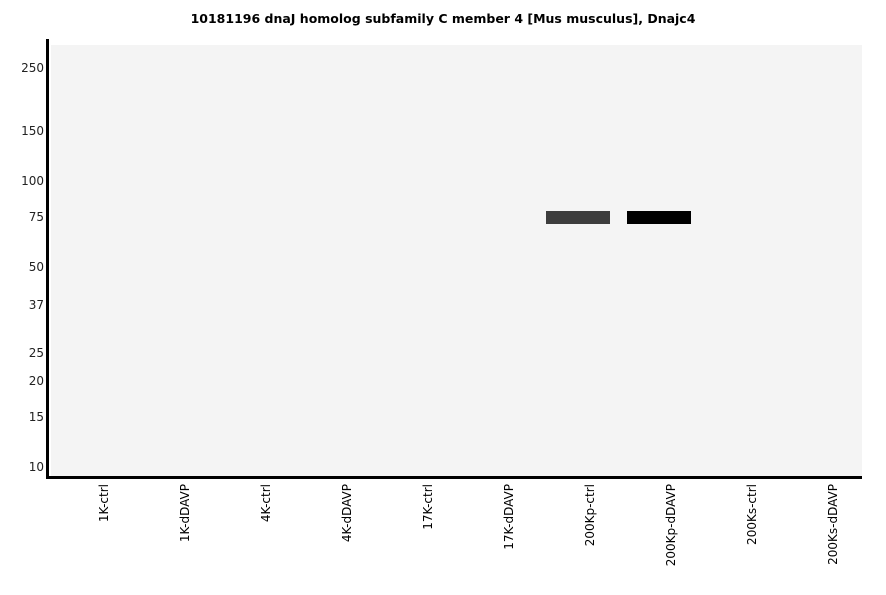 Image resolution: width=886 pixels, height=595 pixels. What do you see at coordinates (36, 353) in the screenshot?
I see `y-tick-label: 25` at bounding box center [36, 353].